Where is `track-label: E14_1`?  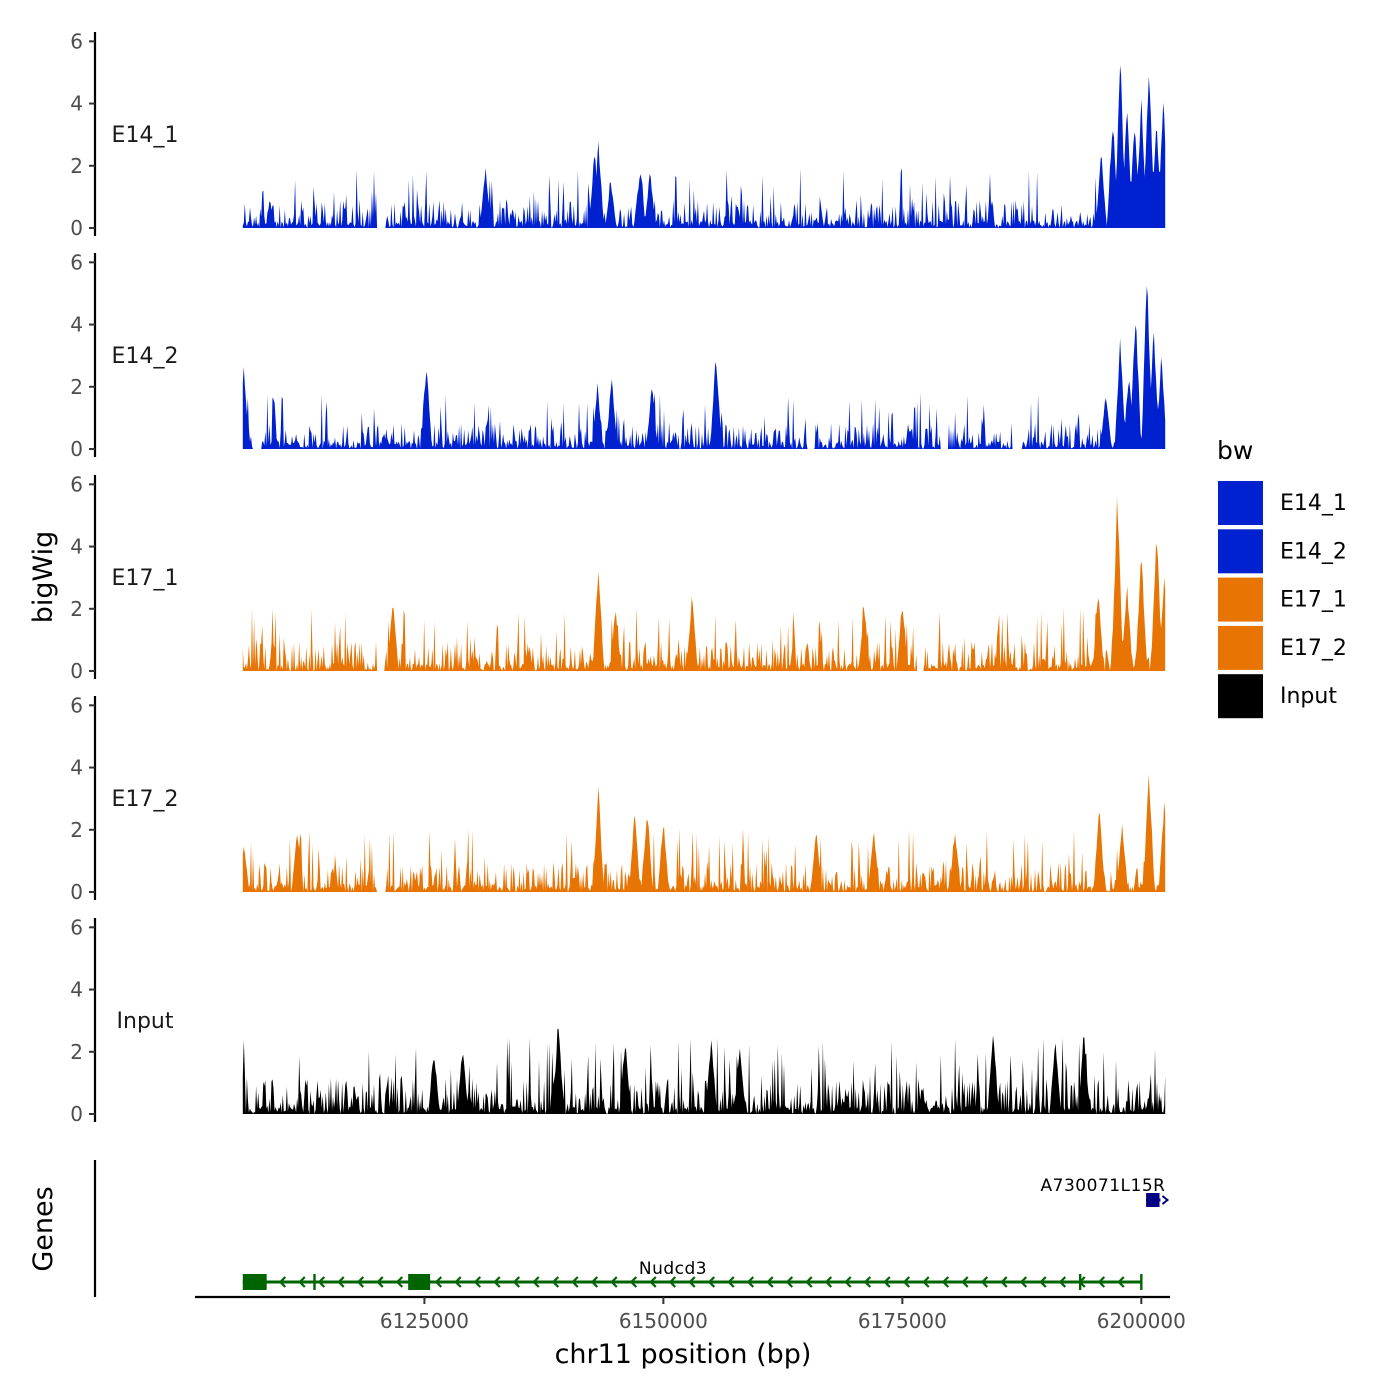 track-label: E14_1 is located at coordinates (145, 135).